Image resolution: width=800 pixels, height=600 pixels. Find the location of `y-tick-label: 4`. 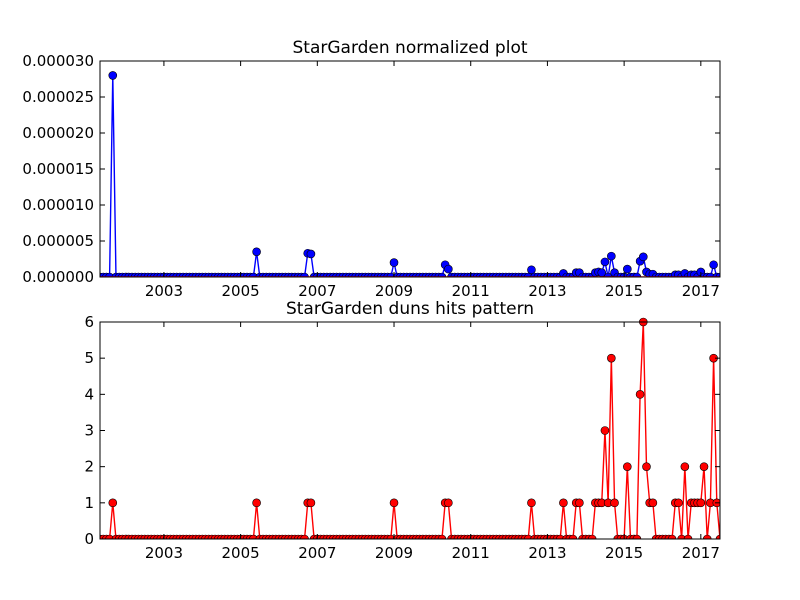

y-tick-label: 4 is located at coordinates (89, 394).